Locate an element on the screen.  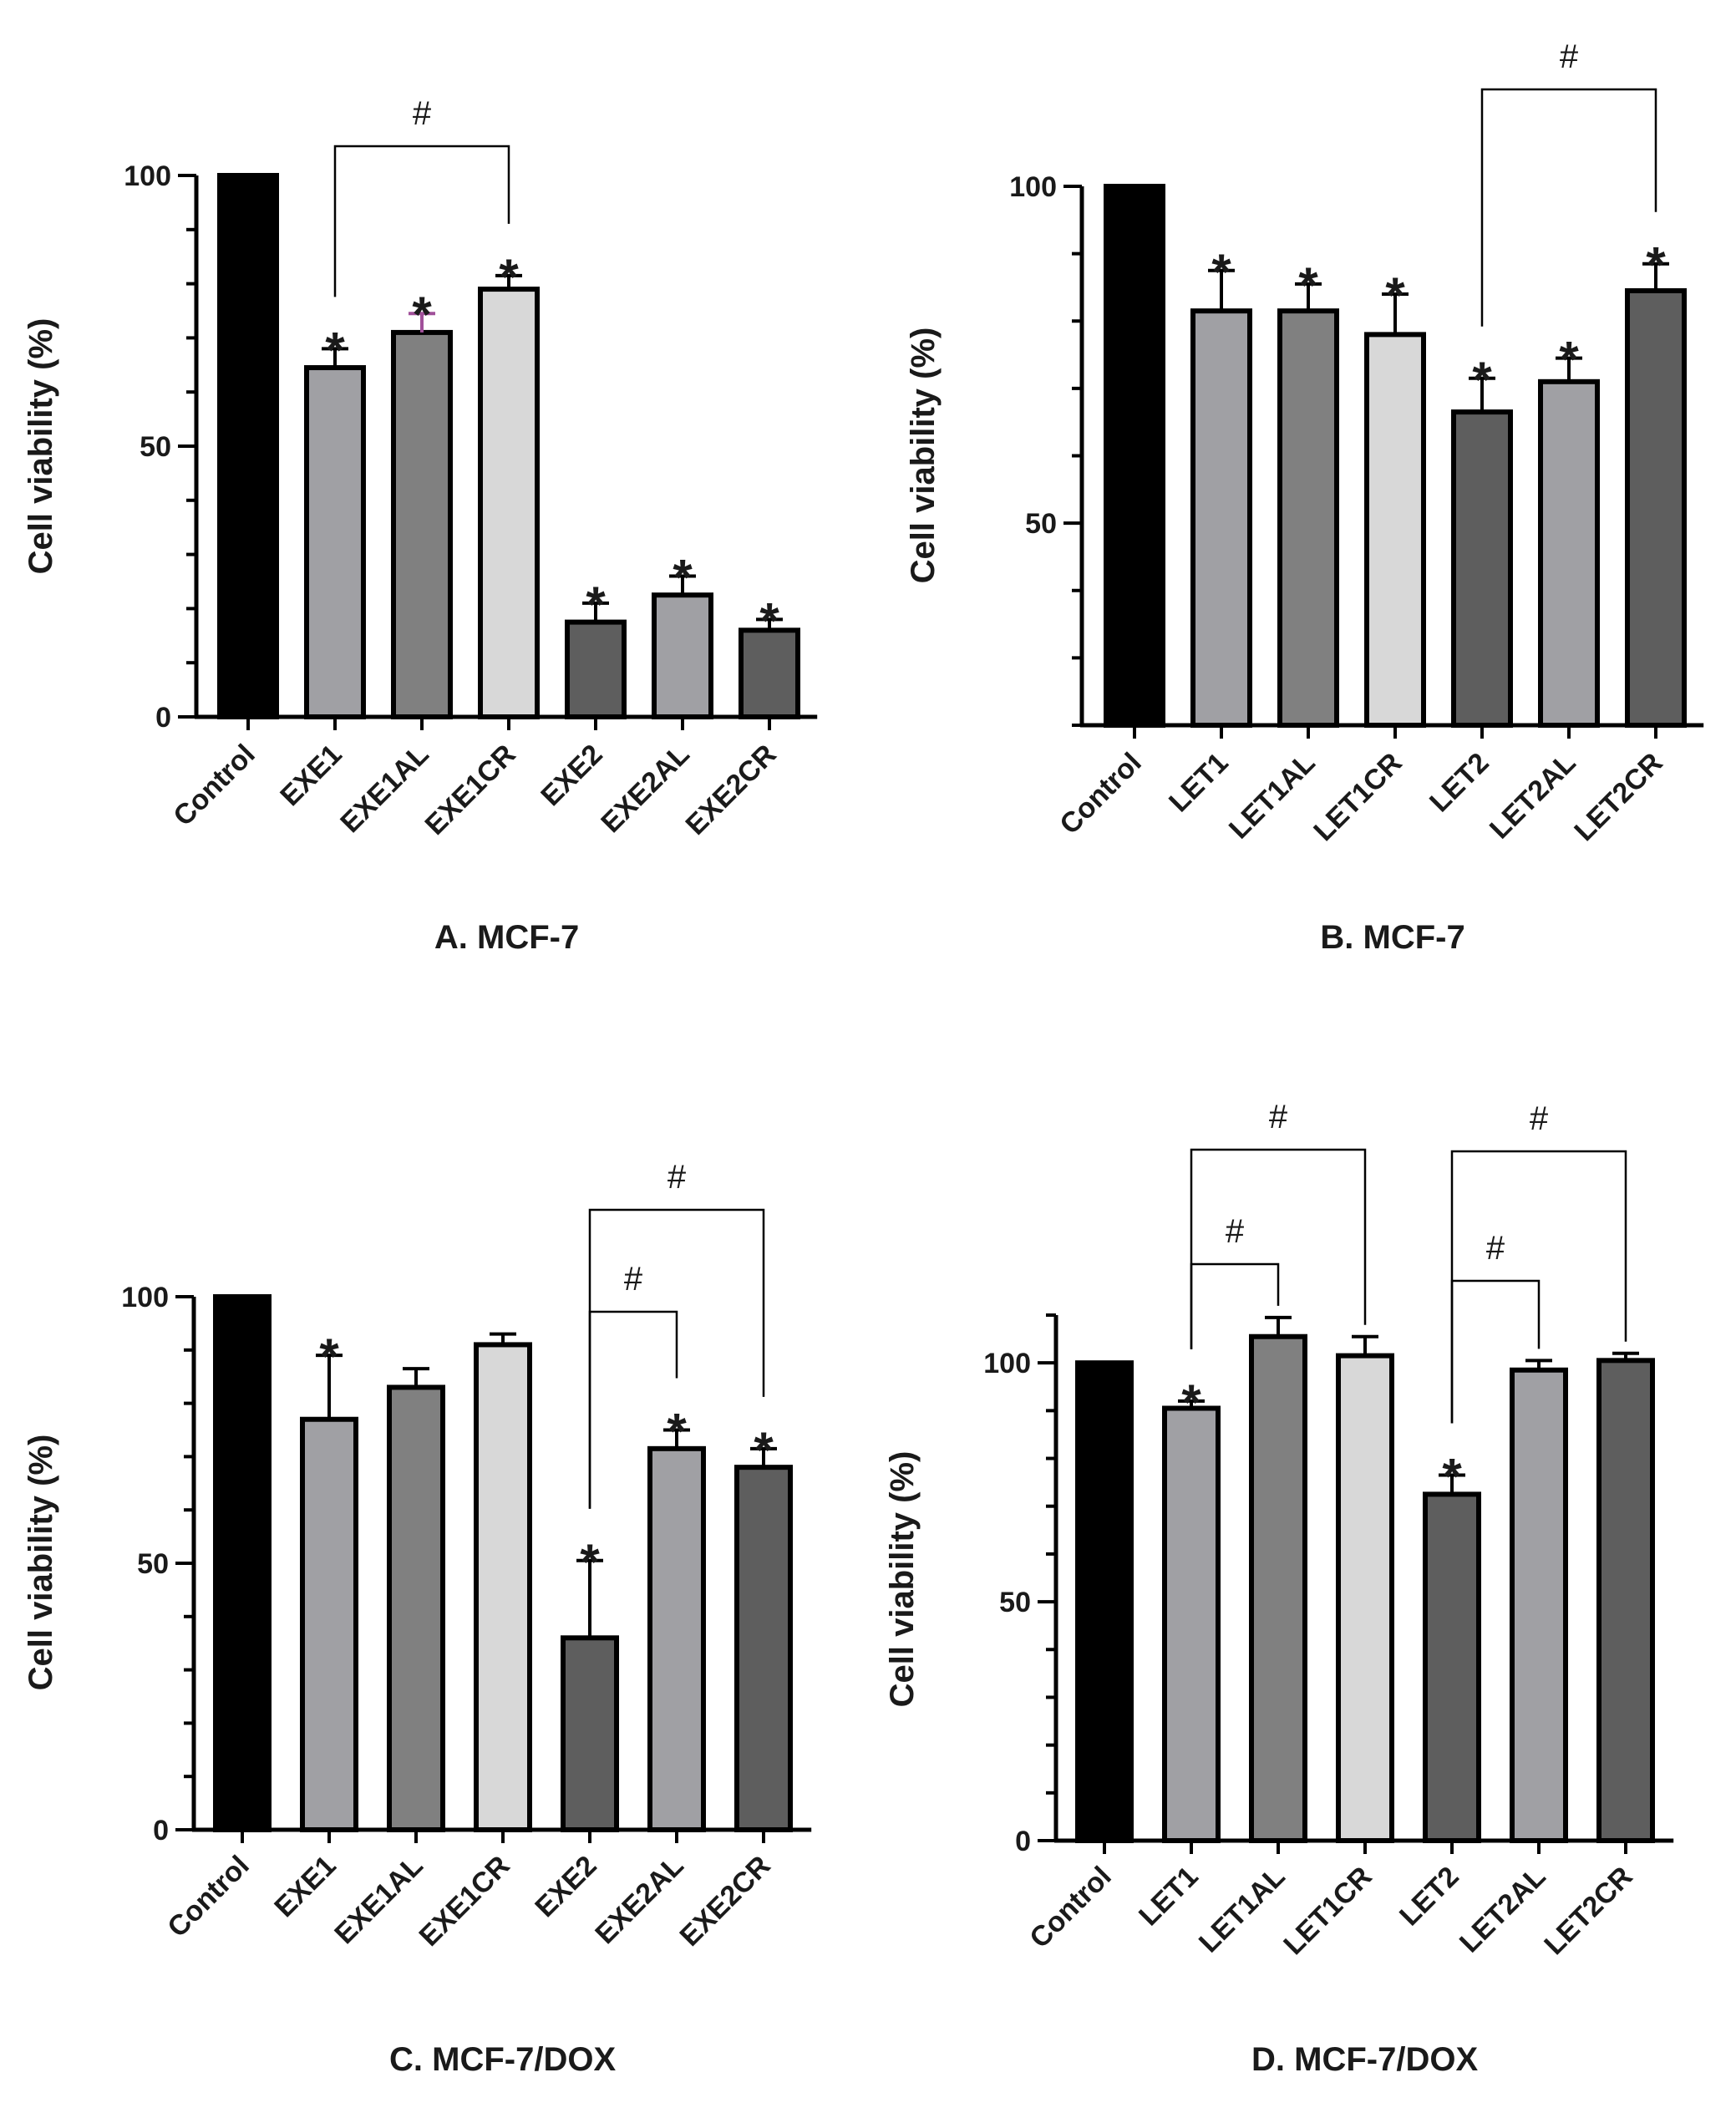
panel-title: C. MCF-7/DOX is located at coordinates (502, 2059).